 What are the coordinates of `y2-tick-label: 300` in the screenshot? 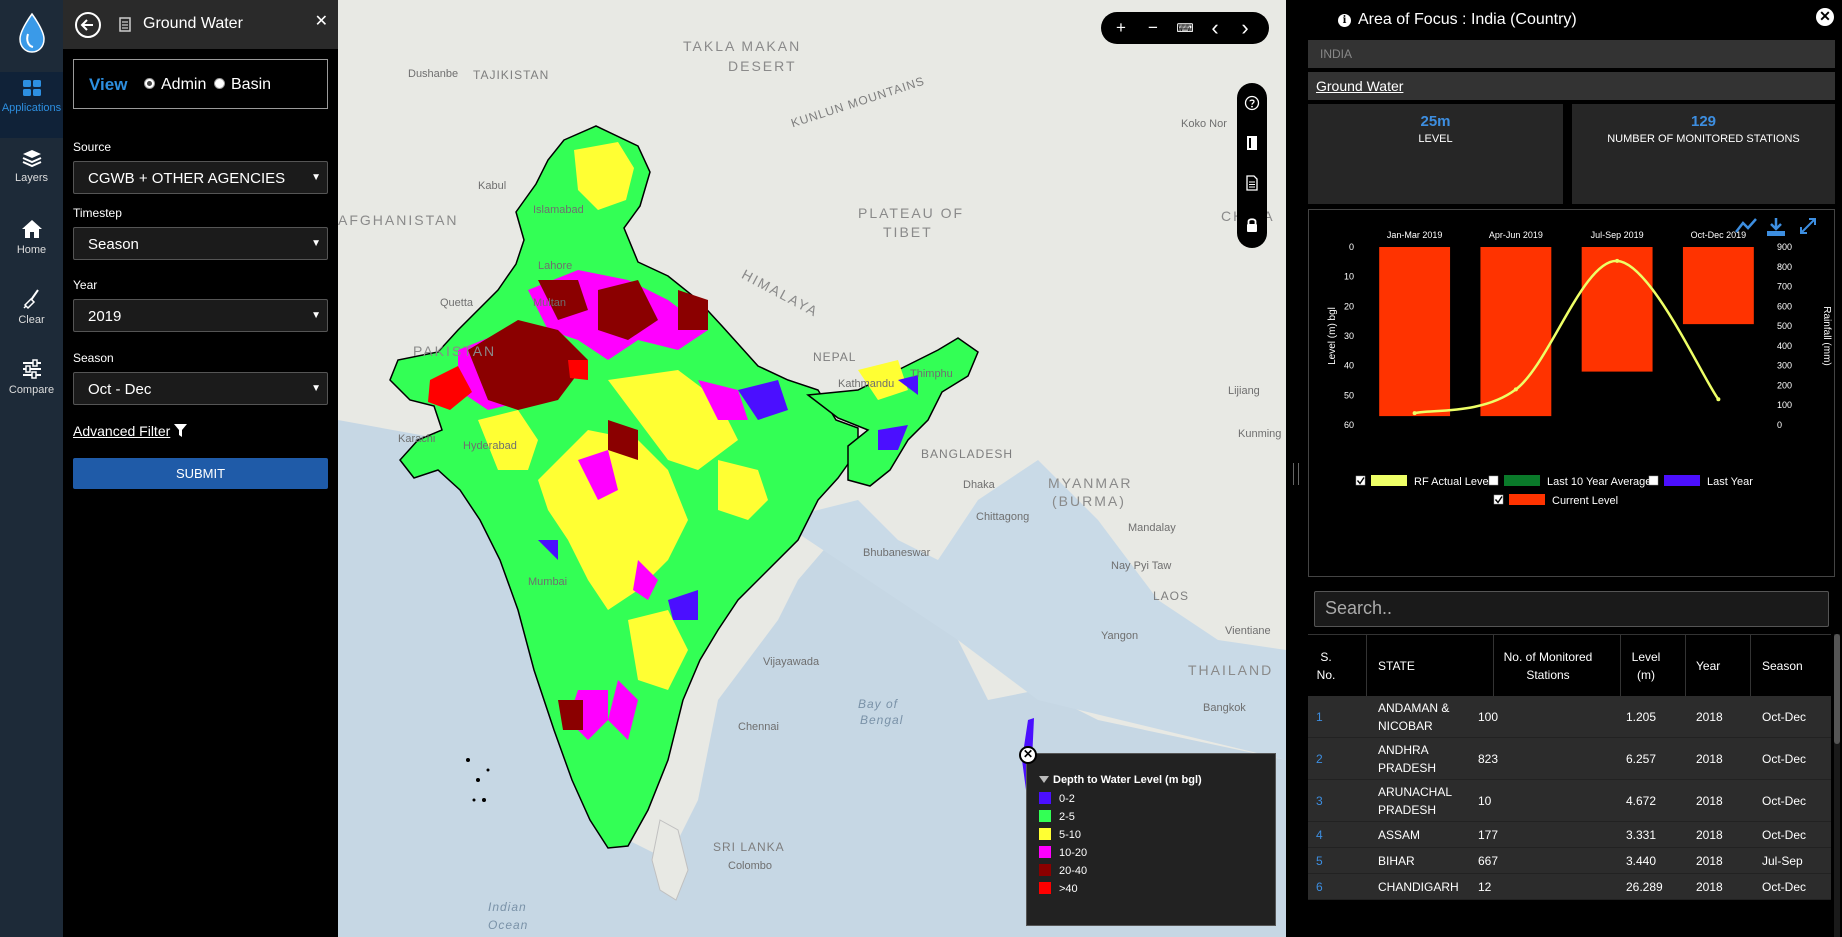 It's located at (1784, 366).